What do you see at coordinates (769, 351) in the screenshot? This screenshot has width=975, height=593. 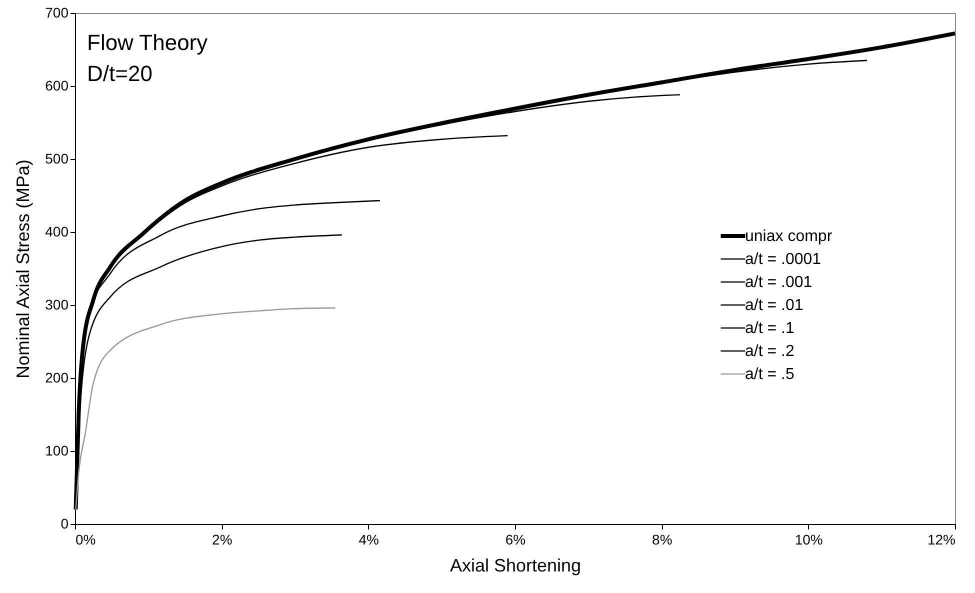 I see `legend-label: a/t = .2` at bounding box center [769, 351].